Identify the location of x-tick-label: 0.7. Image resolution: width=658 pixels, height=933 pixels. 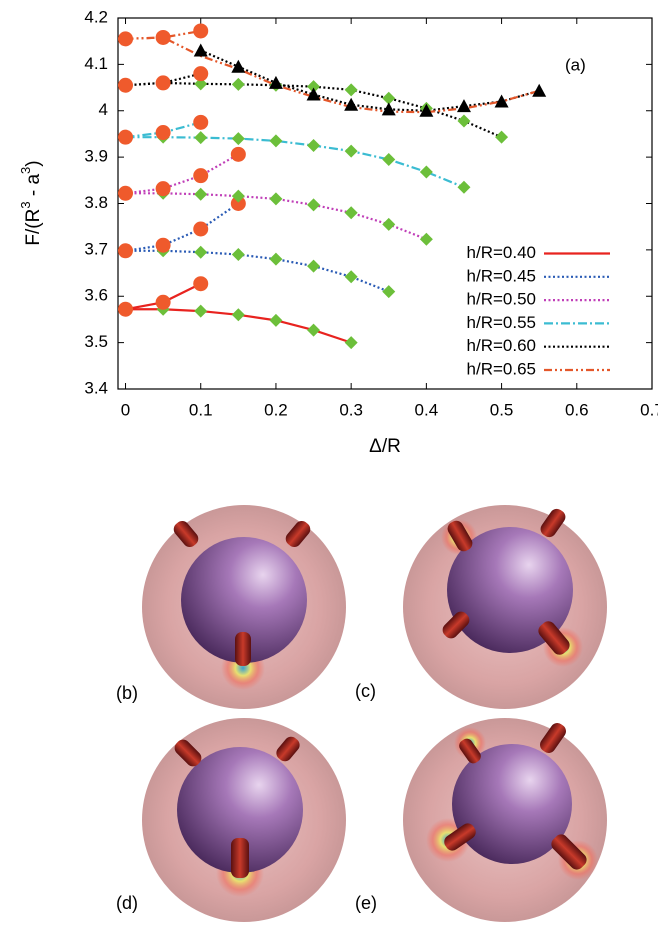
(649, 409).